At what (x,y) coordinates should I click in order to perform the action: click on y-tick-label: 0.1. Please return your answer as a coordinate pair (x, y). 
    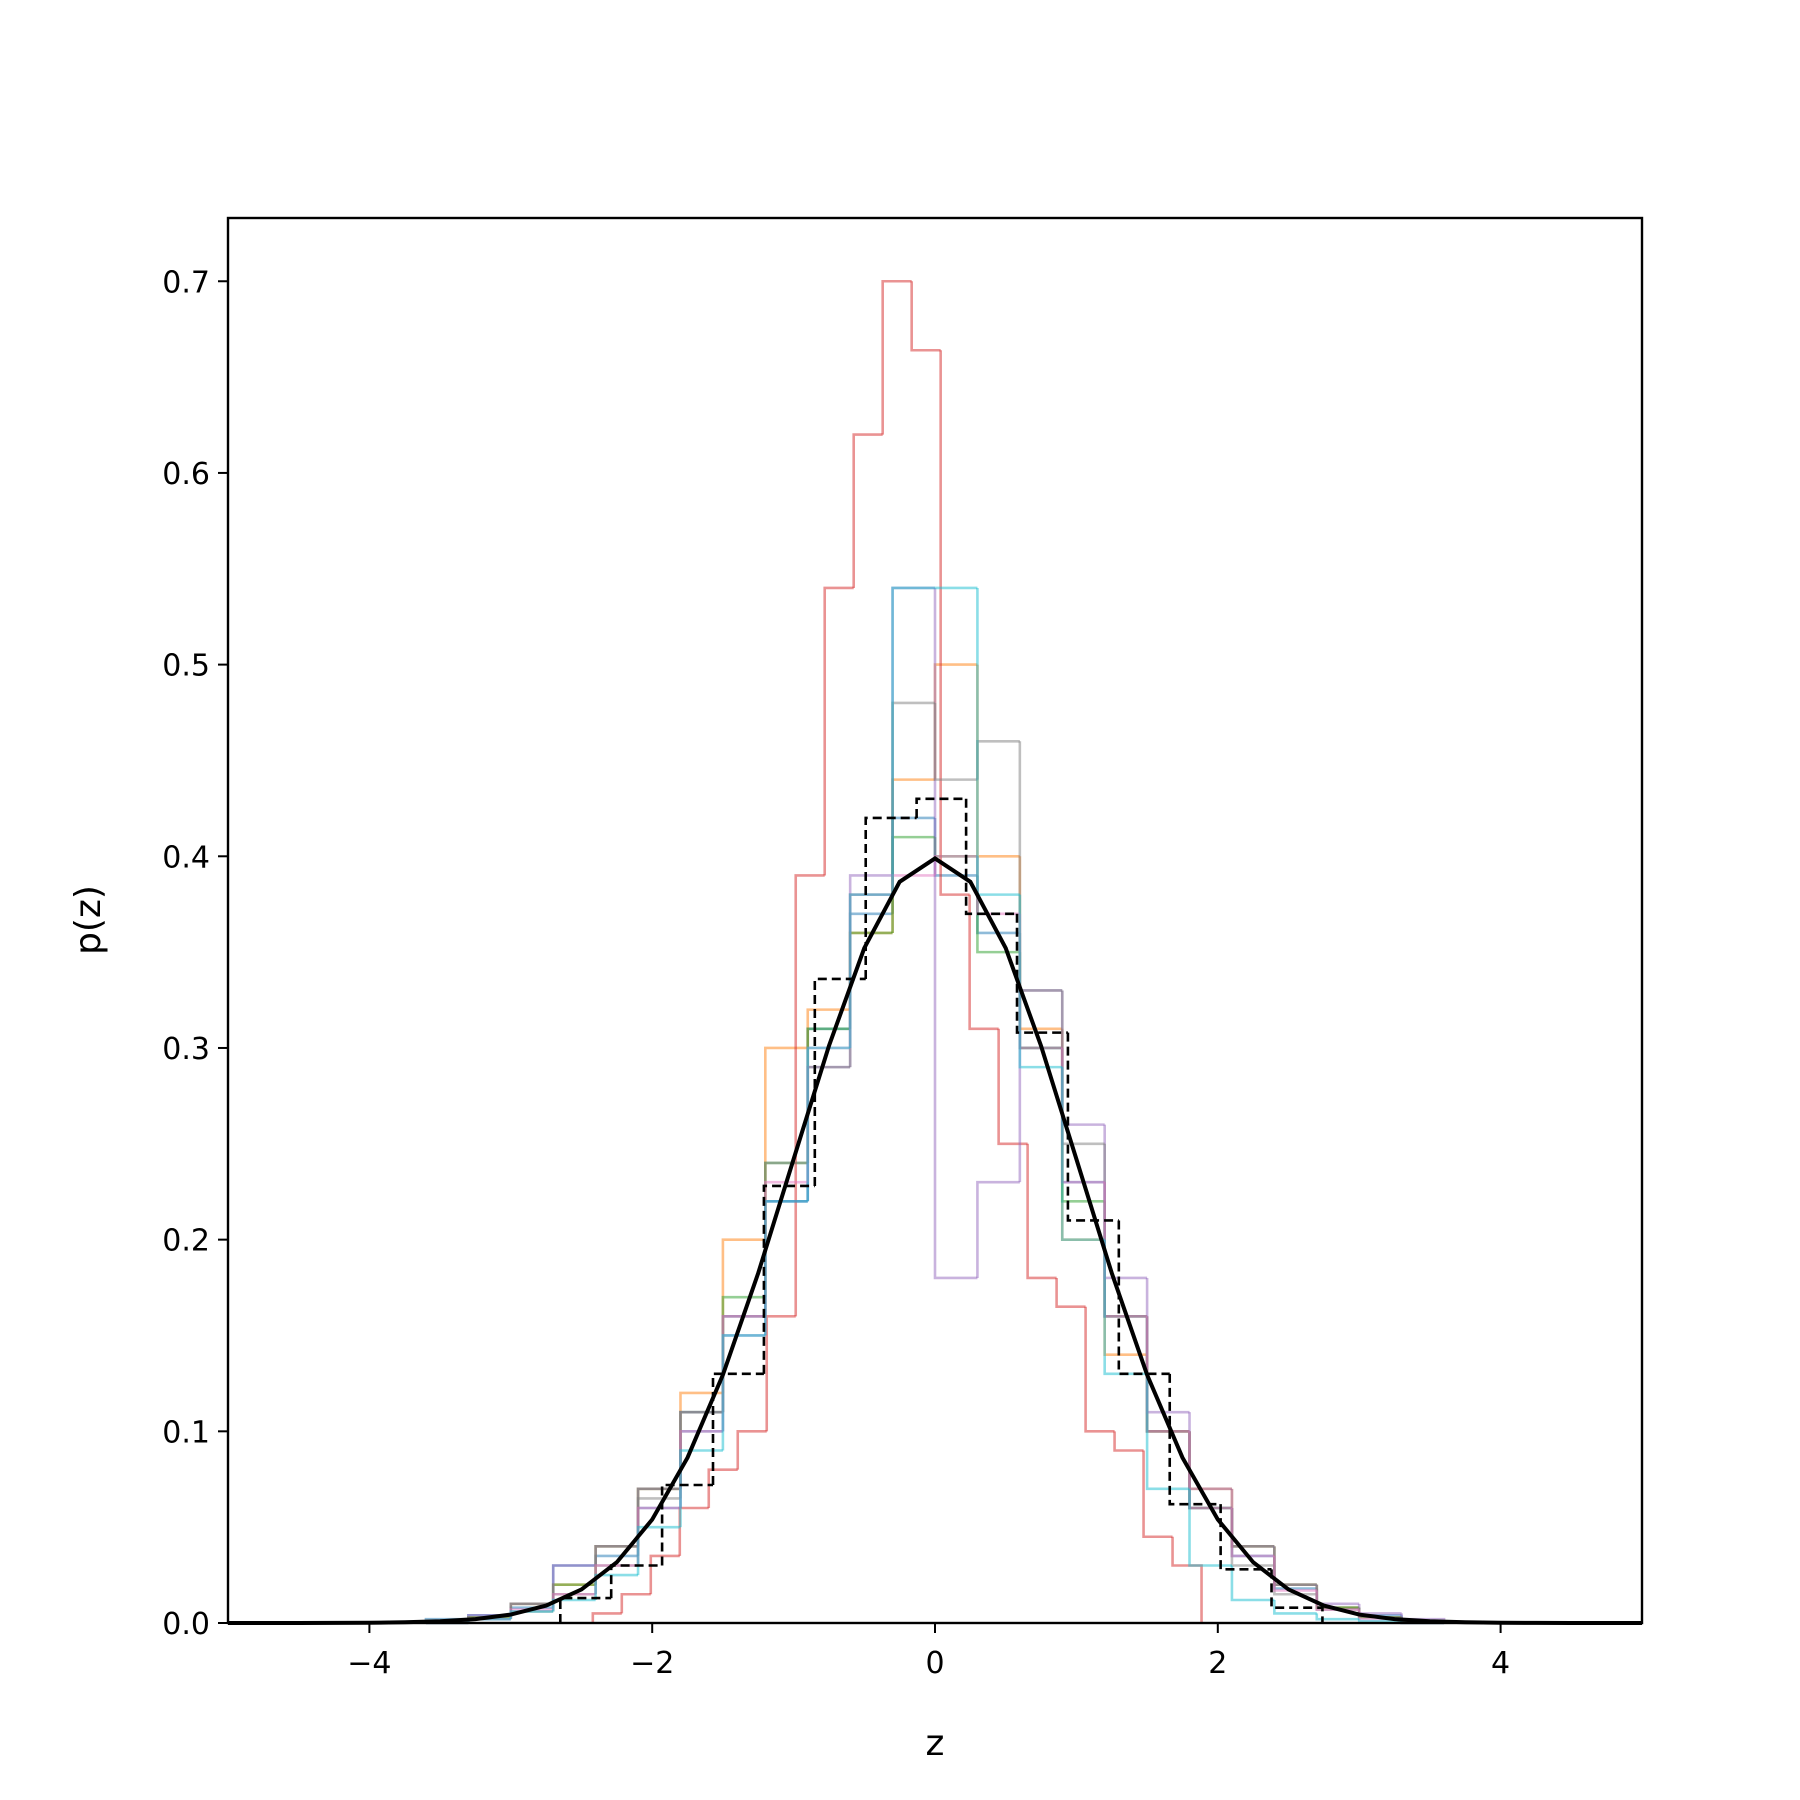
    Looking at the image, I should click on (186, 1432).